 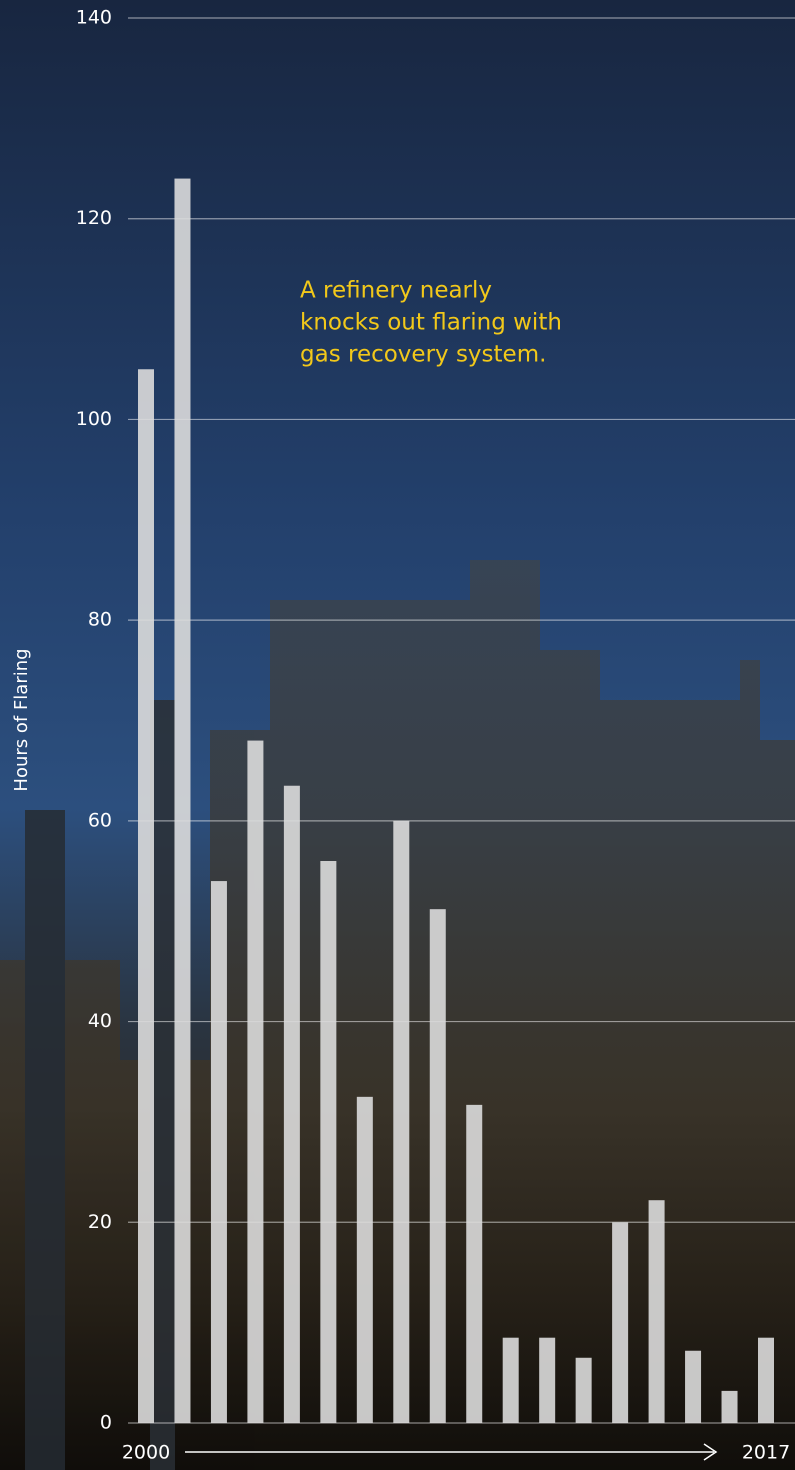 What do you see at coordinates (100, 620) in the screenshot?
I see `y-tick-label: 80` at bounding box center [100, 620].